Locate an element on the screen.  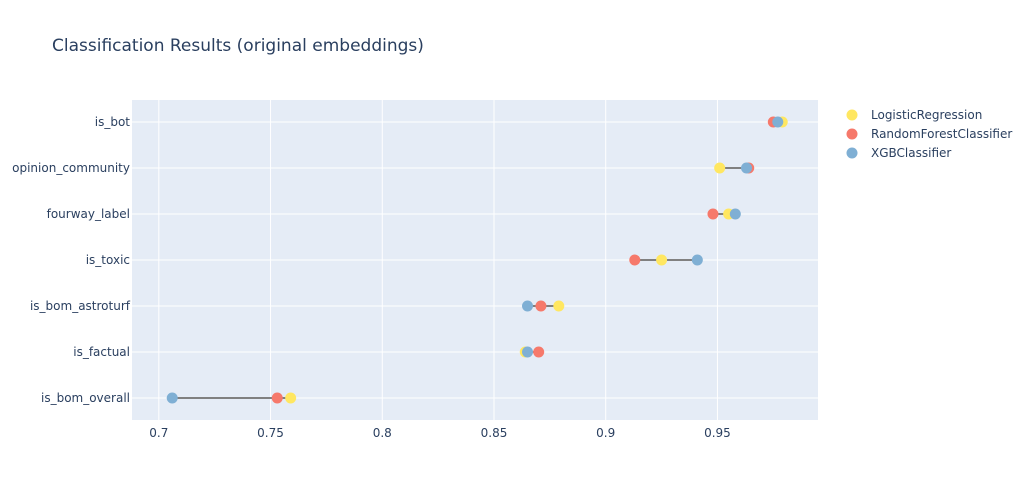
y-tick-label: is_toxic is located at coordinates (108, 260).